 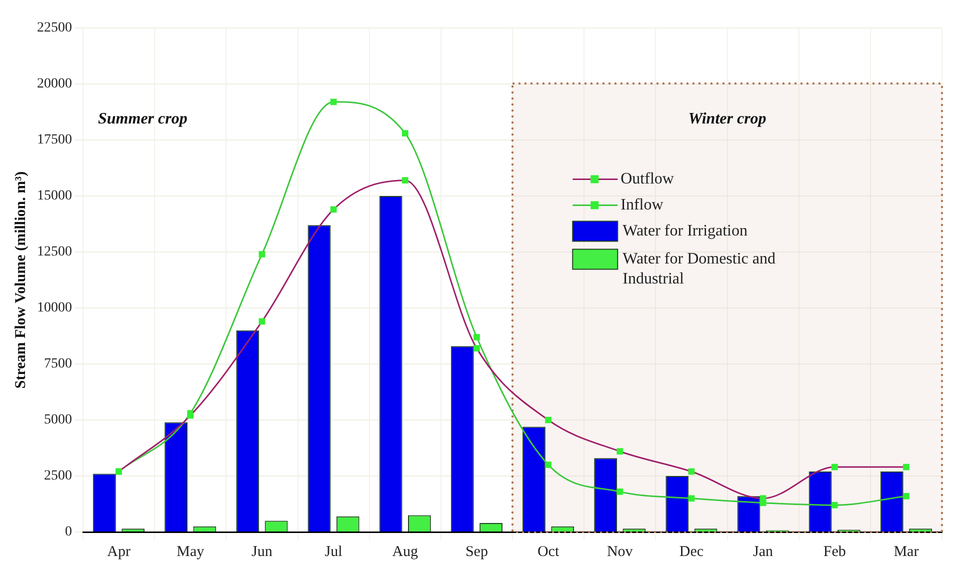 I want to click on x-tick-label: Aug, so click(x=405, y=552).